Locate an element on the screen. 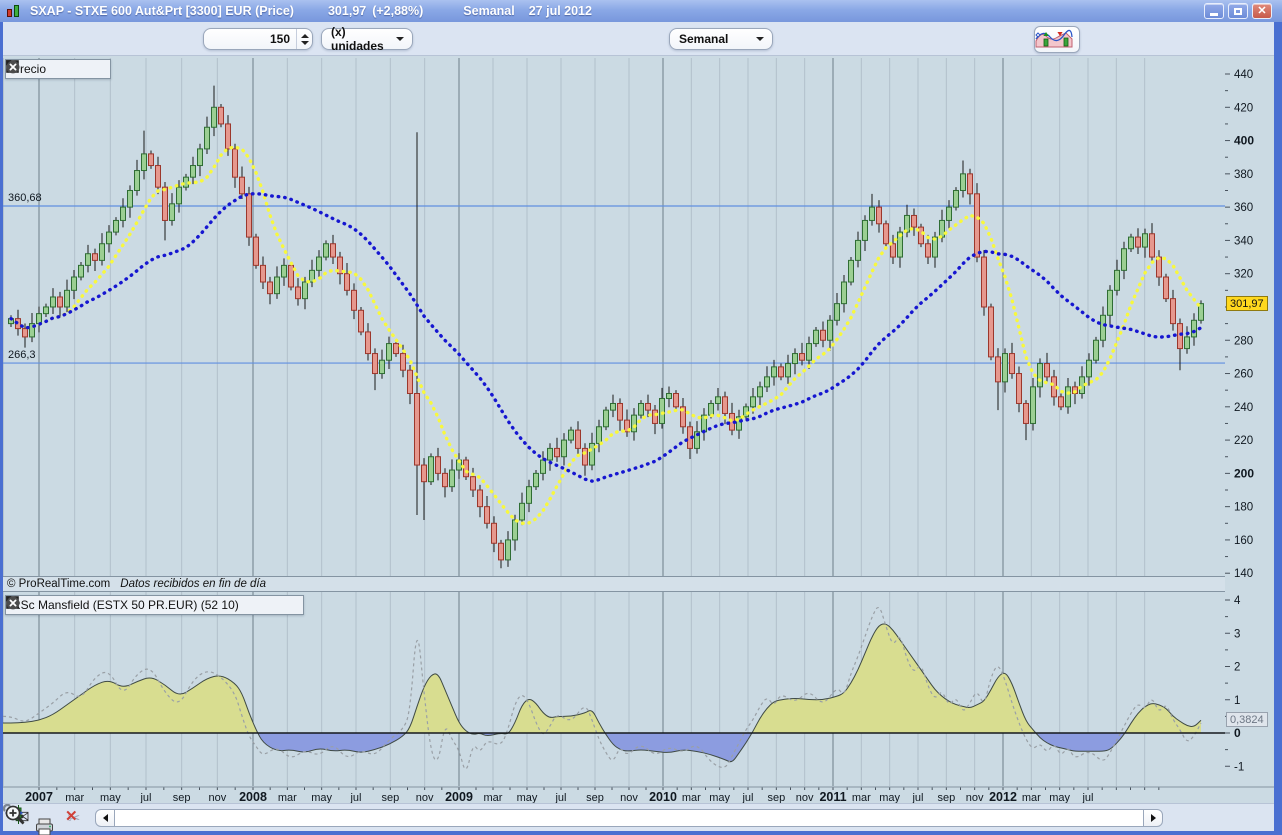  stepper-up-icon is located at coordinates (304, 35).